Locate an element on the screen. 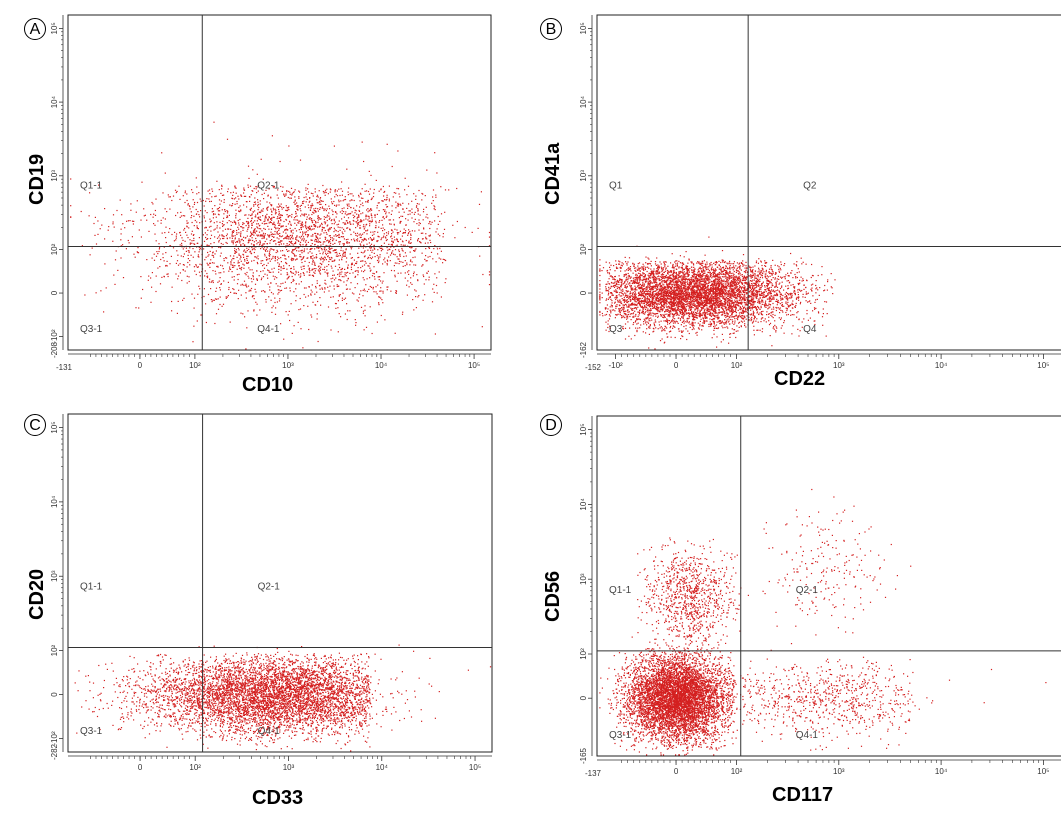 This screenshot has width=1061, height=820. y-tick-label: 10² is located at coordinates (54, 249).